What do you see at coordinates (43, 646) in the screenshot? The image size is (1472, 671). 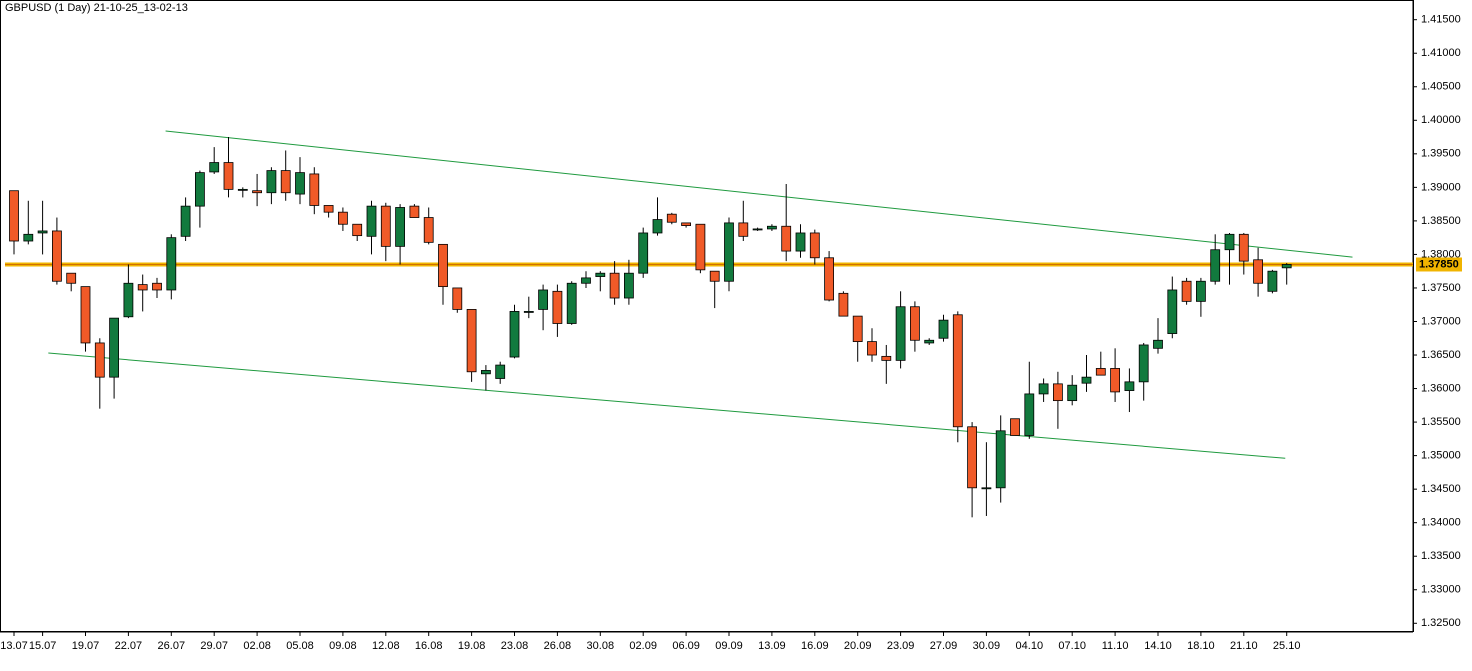 I see `x-tick-label: 15.07` at bounding box center [43, 646].